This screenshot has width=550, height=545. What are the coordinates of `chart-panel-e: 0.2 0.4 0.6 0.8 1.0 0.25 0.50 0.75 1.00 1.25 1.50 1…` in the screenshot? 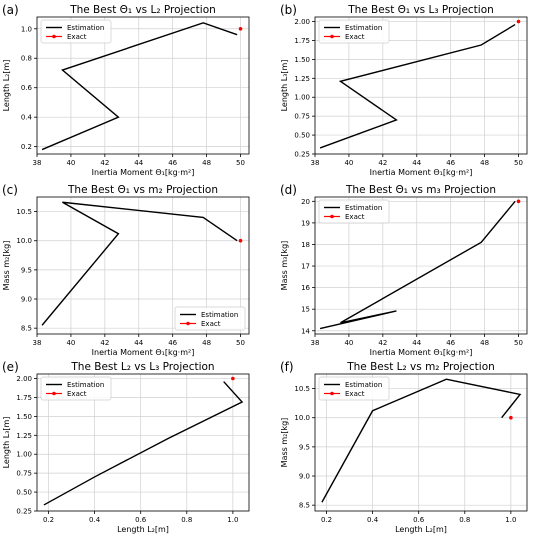 It's located at (126, 447).